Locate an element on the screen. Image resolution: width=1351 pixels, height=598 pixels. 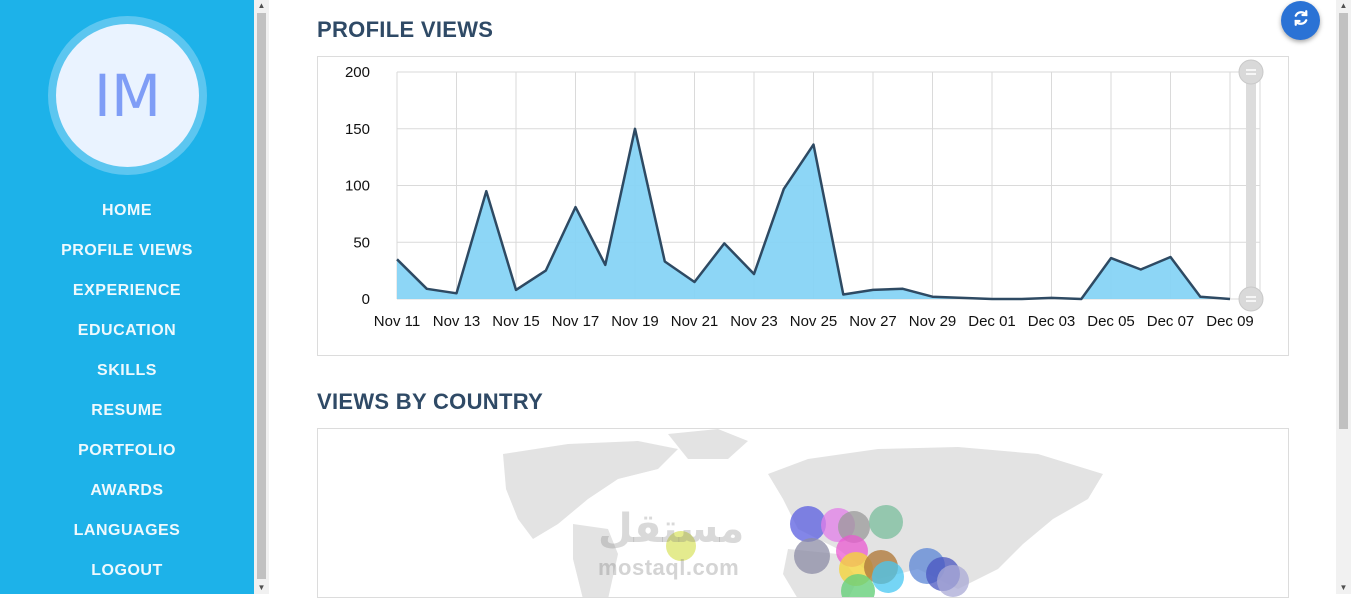
nav-label: PROFILE VIEWS is located at coordinates (127, 250).